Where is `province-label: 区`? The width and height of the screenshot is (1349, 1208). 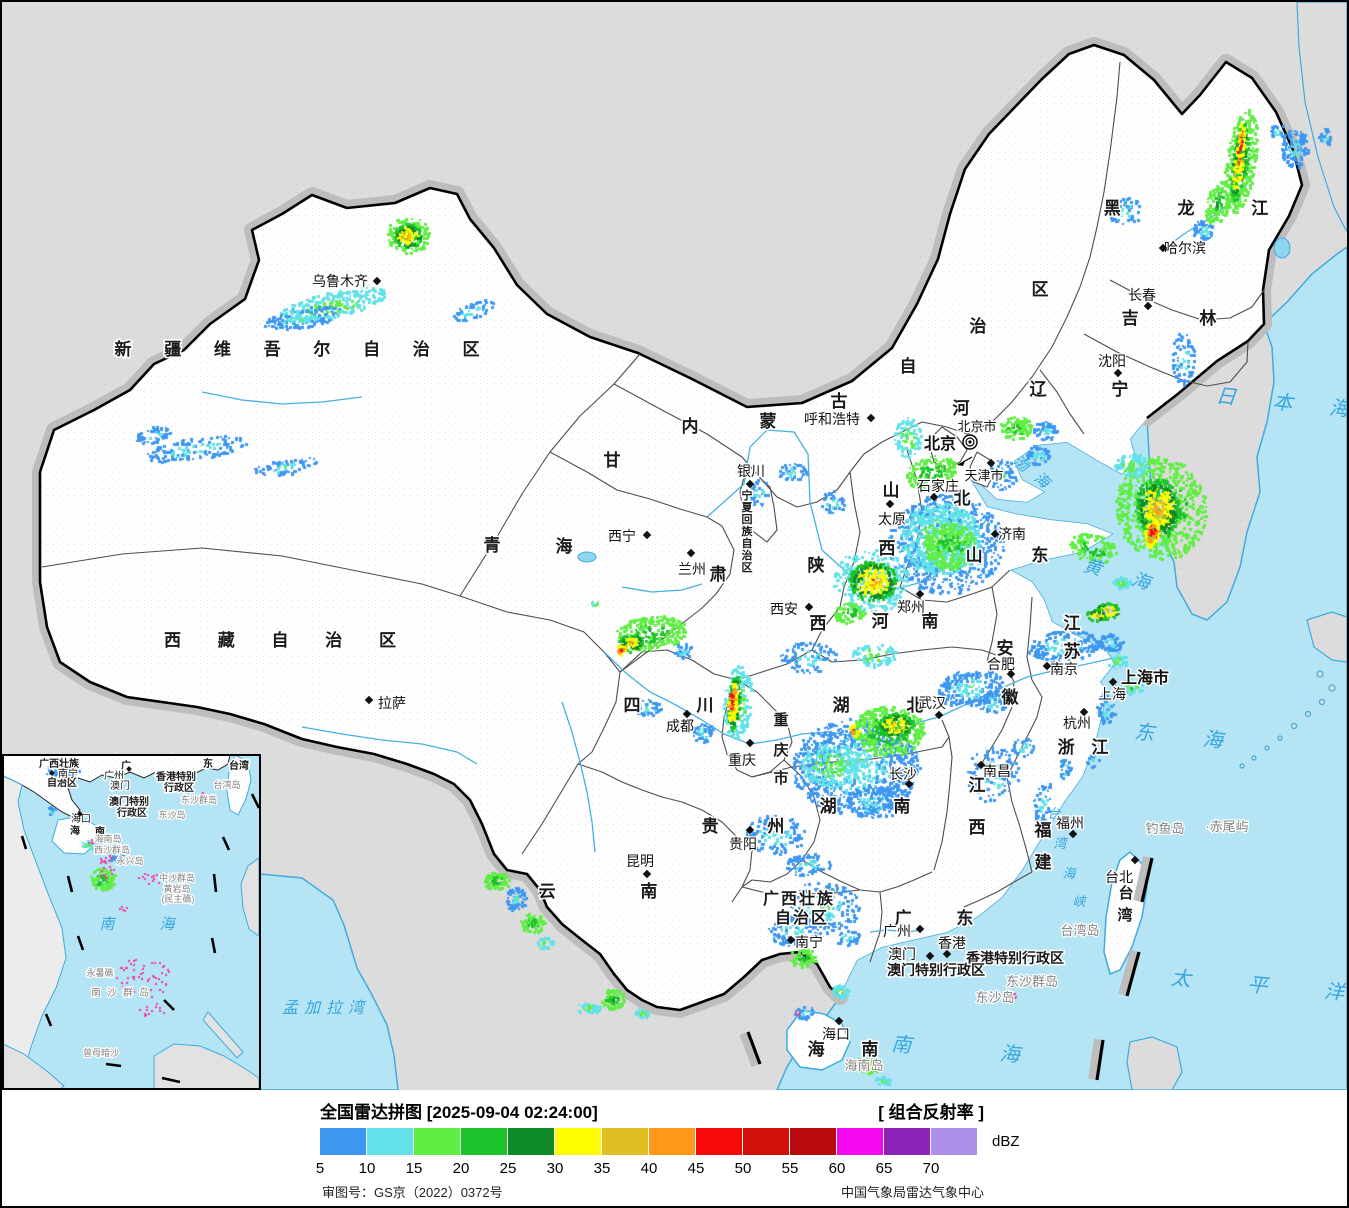
province-label: 区 is located at coordinates (747, 567).